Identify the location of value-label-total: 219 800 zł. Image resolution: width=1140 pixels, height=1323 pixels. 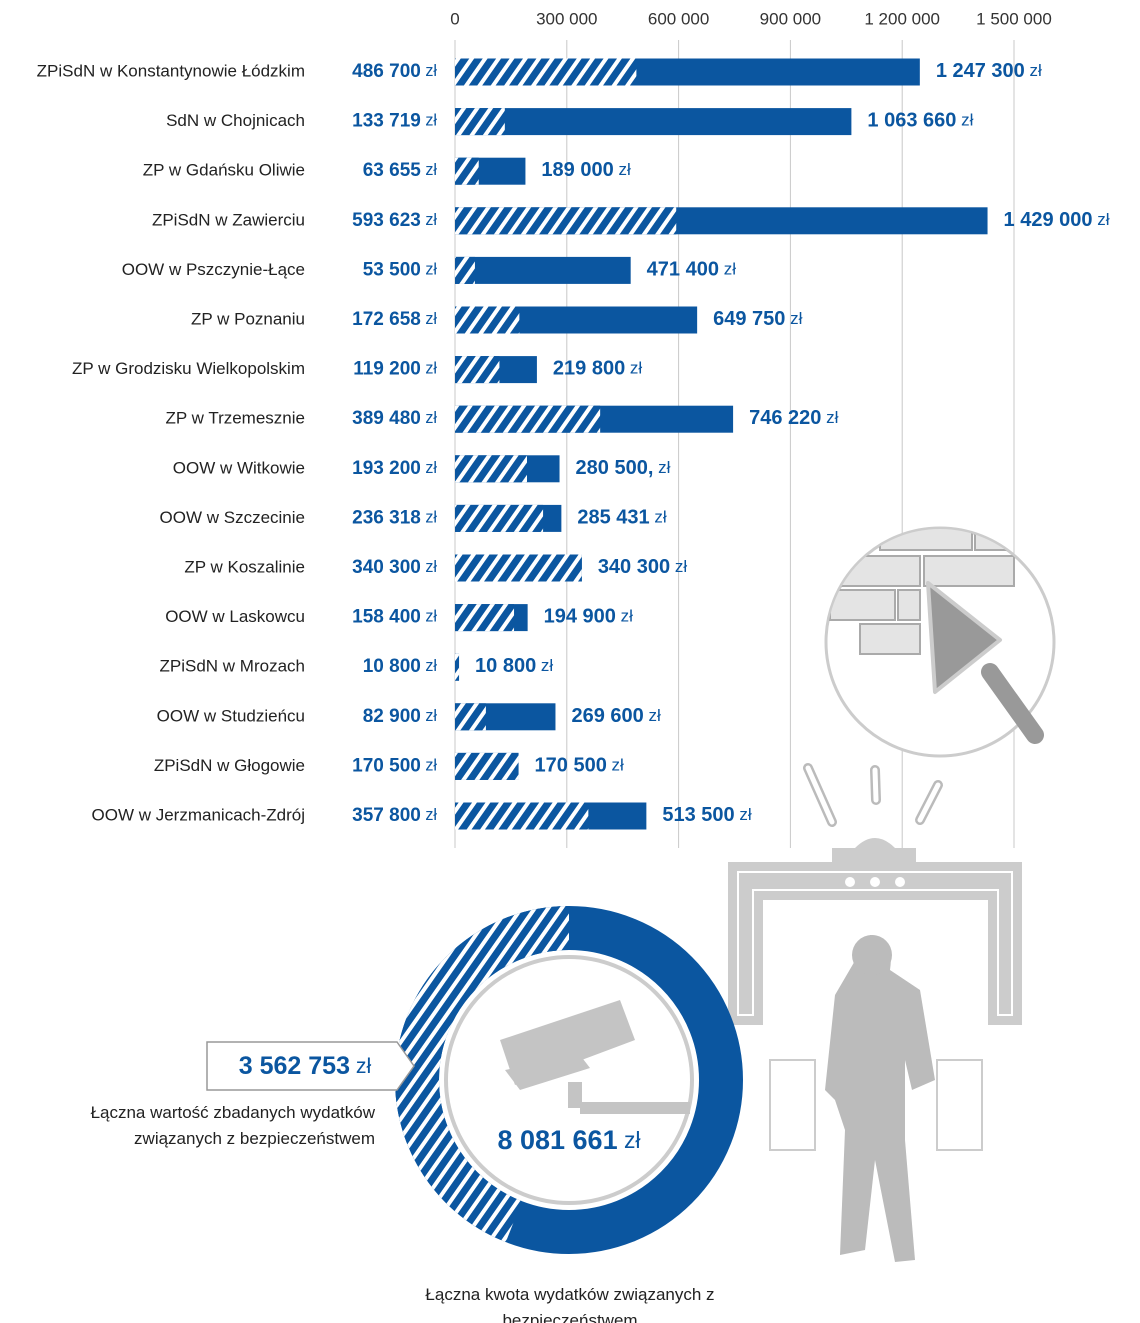
(598, 369).